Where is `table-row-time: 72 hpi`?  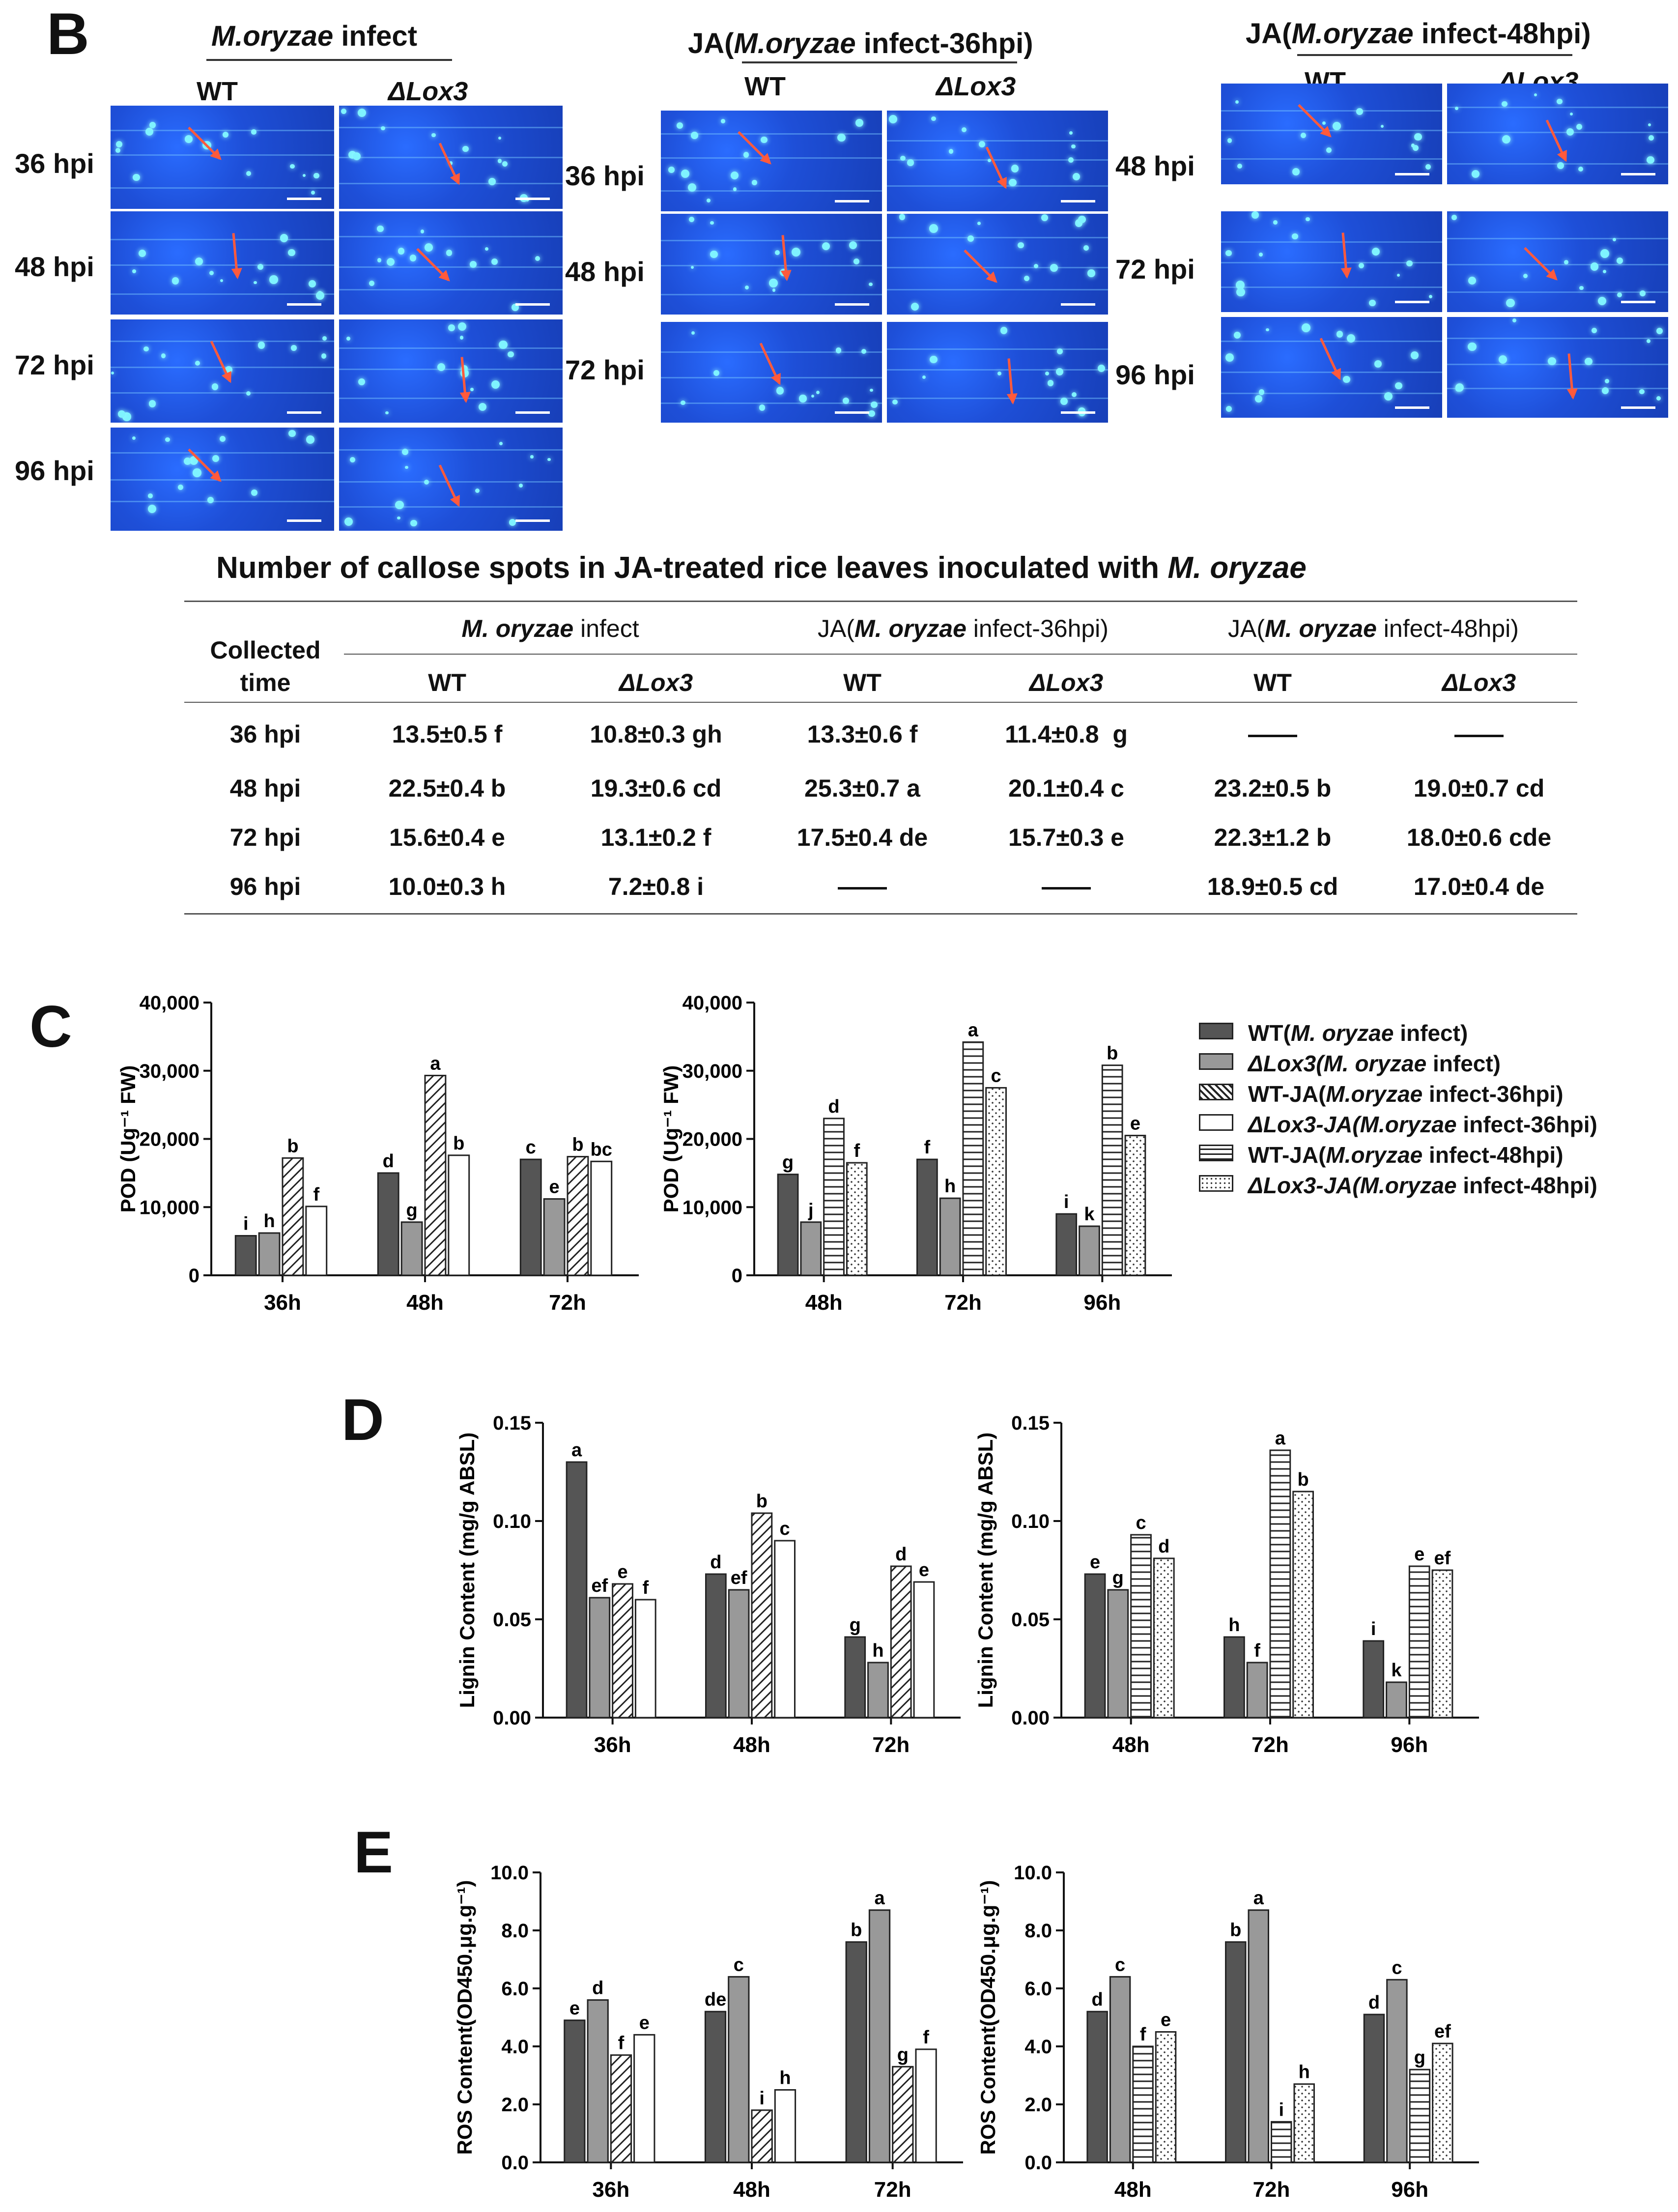
table-row-time: 72 hpi is located at coordinates (265, 838).